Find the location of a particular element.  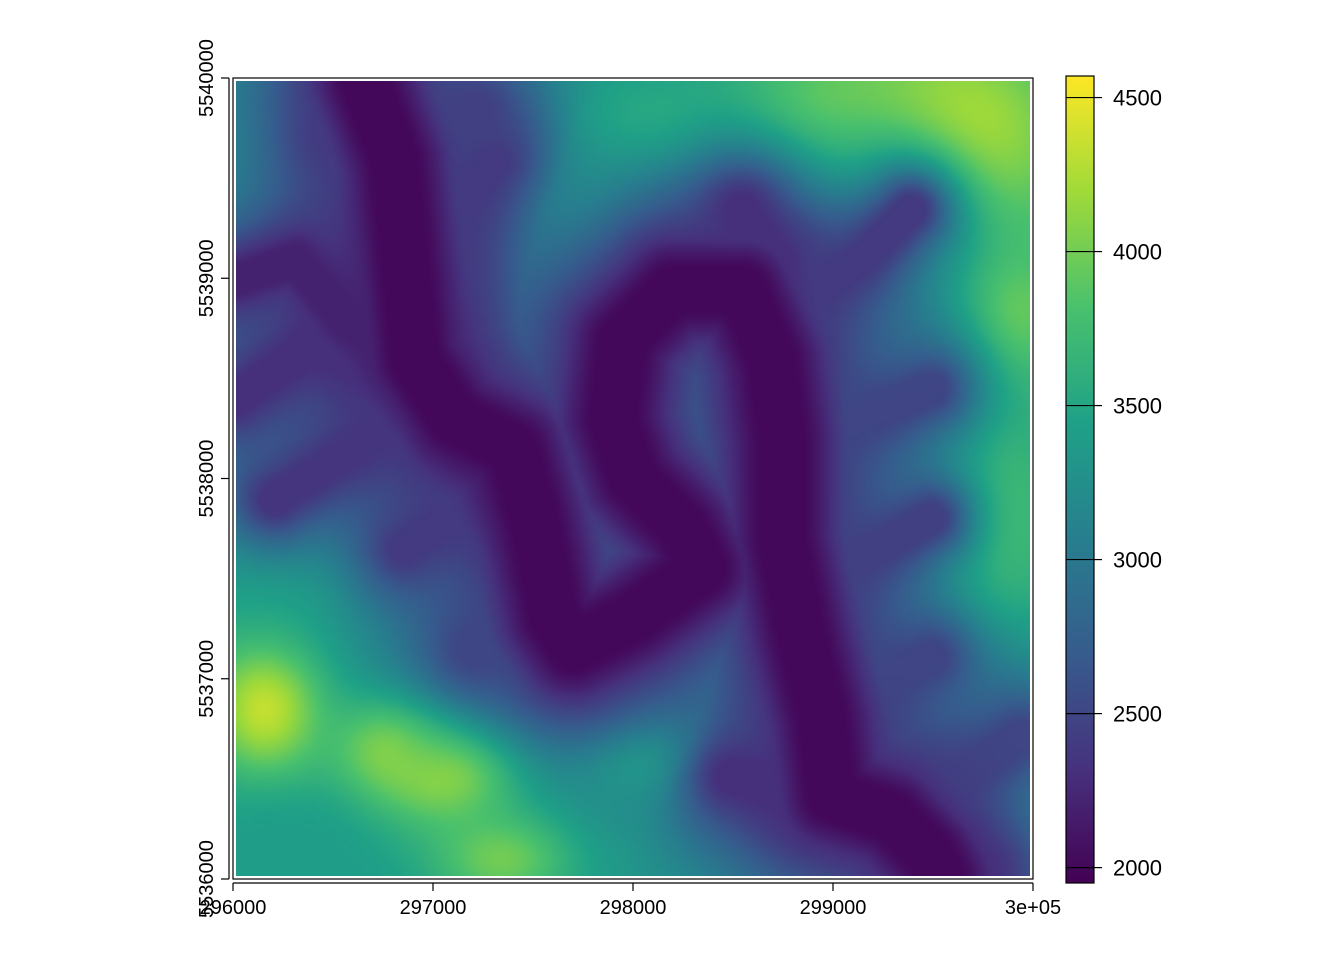

x-axis: 296000 297000 298000 299000 3e+05 is located at coordinates (630, 900).